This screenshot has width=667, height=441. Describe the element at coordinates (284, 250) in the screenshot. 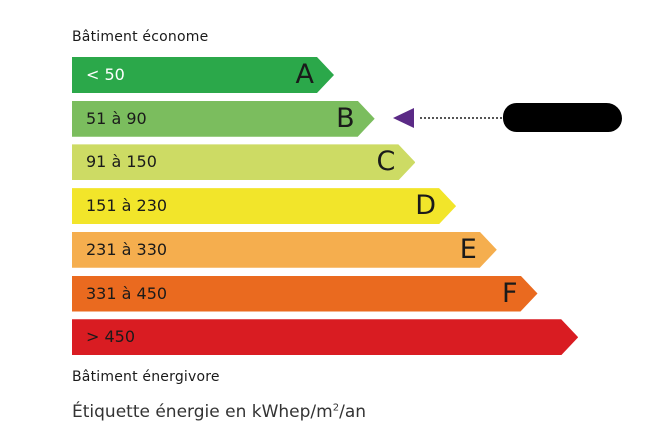

I see `energy-class-bar-e: 231 à 330 E` at that location.